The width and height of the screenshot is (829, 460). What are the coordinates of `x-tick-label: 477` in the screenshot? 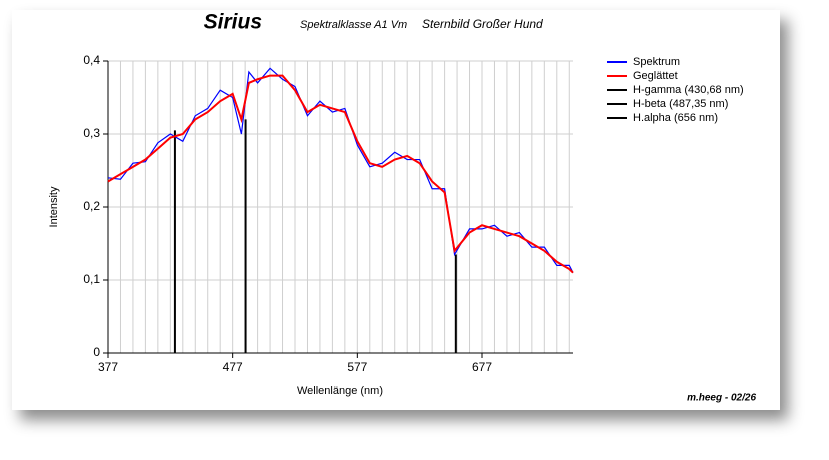 It's located at (233, 367).